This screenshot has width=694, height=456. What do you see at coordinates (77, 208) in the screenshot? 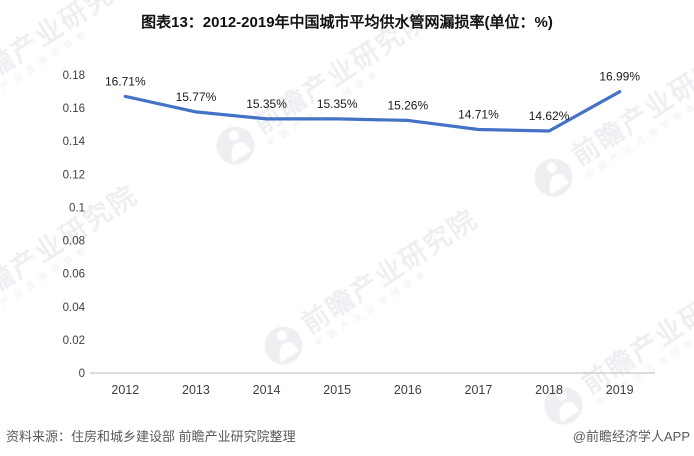
I see `y-tick-label: 0.1` at bounding box center [77, 208].